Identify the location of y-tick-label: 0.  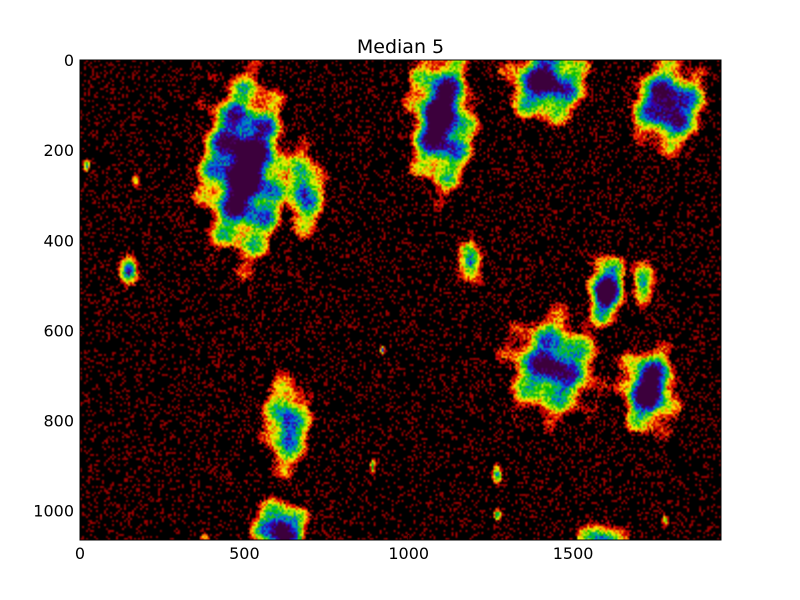
(69, 60).